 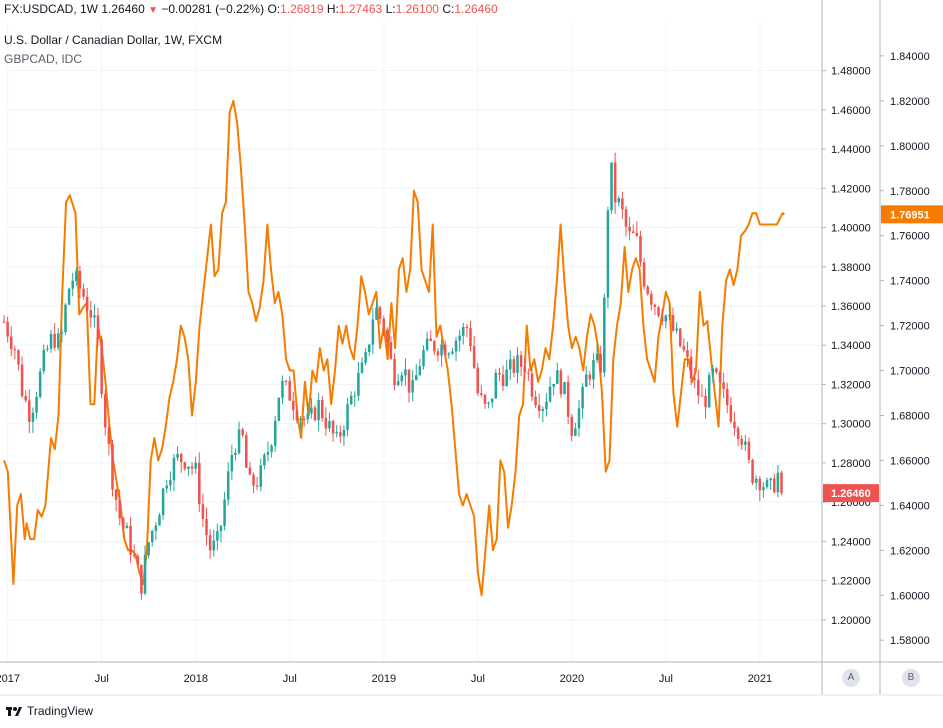 What do you see at coordinates (910, 641) in the screenshot?
I see `right-axis-label: 1.58000` at bounding box center [910, 641].